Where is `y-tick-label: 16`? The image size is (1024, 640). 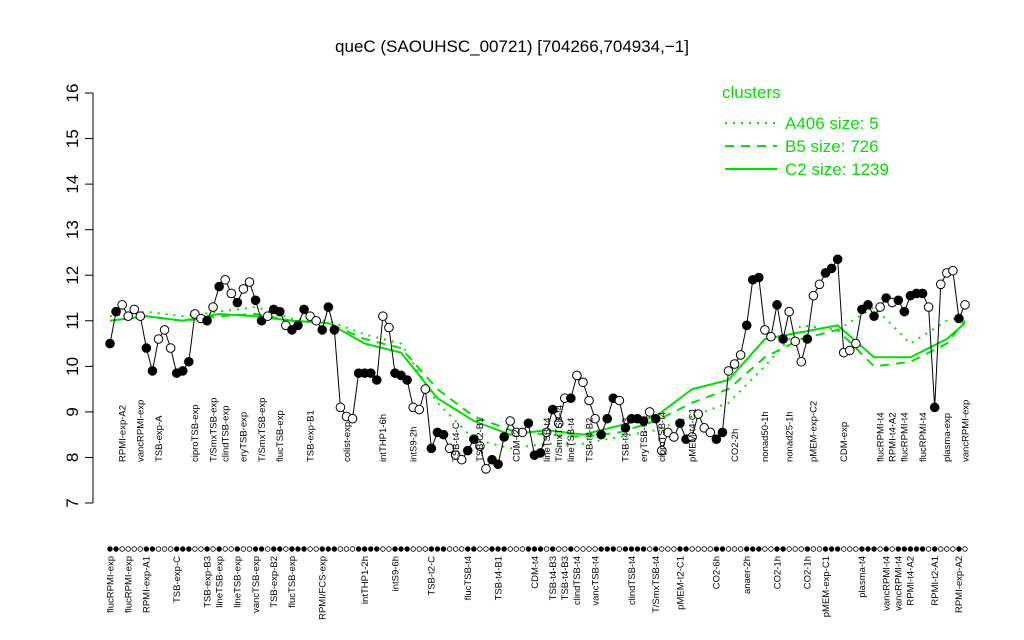 y-tick-label: 16 is located at coordinates (72, 93).